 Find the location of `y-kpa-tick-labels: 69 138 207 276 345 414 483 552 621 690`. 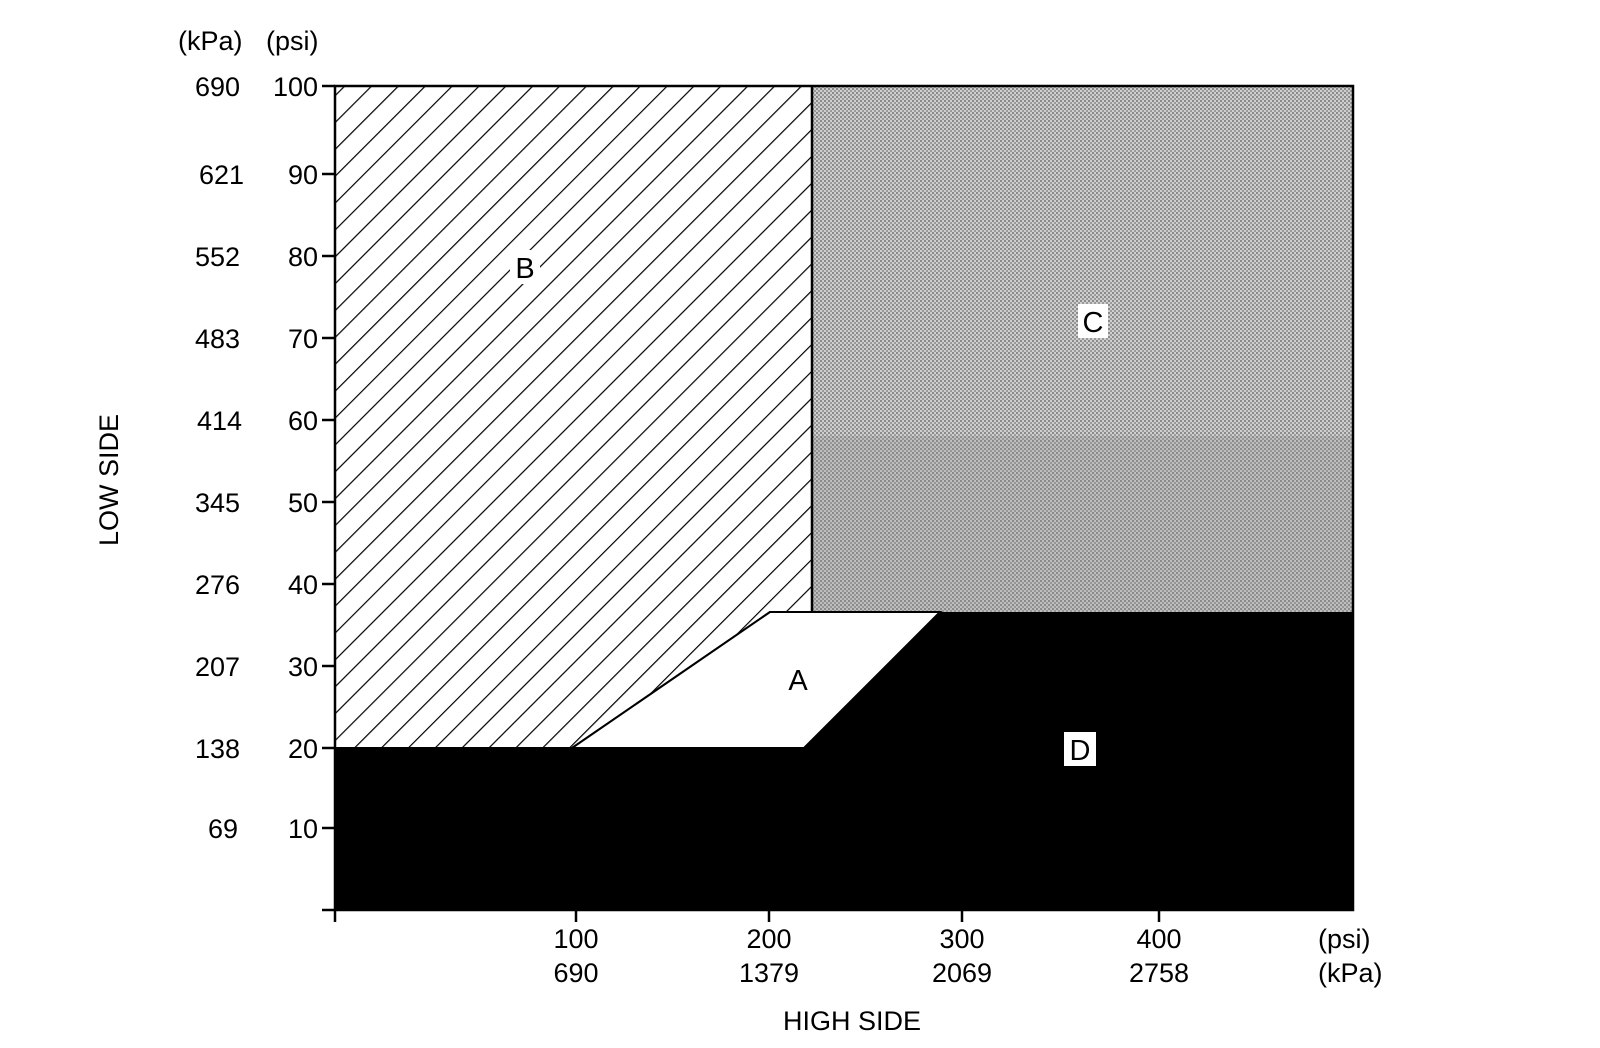

y-kpa-tick-labels: 69 138 207 276 345 414 483 552 621 690 is located at coordinates (219, 458).